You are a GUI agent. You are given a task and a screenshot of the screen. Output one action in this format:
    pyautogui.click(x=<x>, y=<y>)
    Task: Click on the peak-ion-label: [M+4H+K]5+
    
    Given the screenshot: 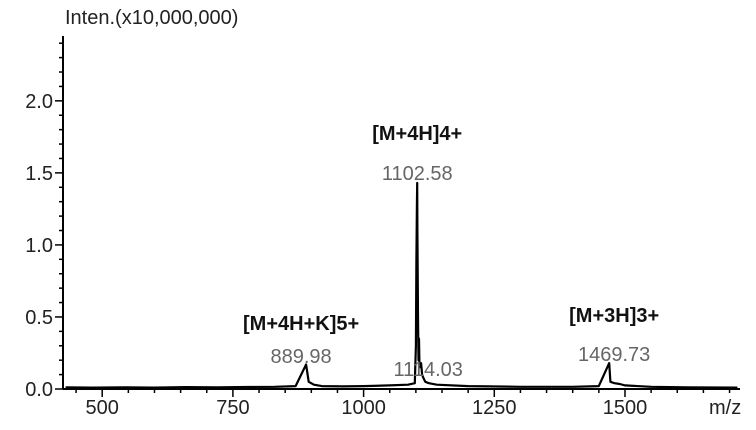 What is the action you would take?
    pyautogui.click(x=301, y=324)
    